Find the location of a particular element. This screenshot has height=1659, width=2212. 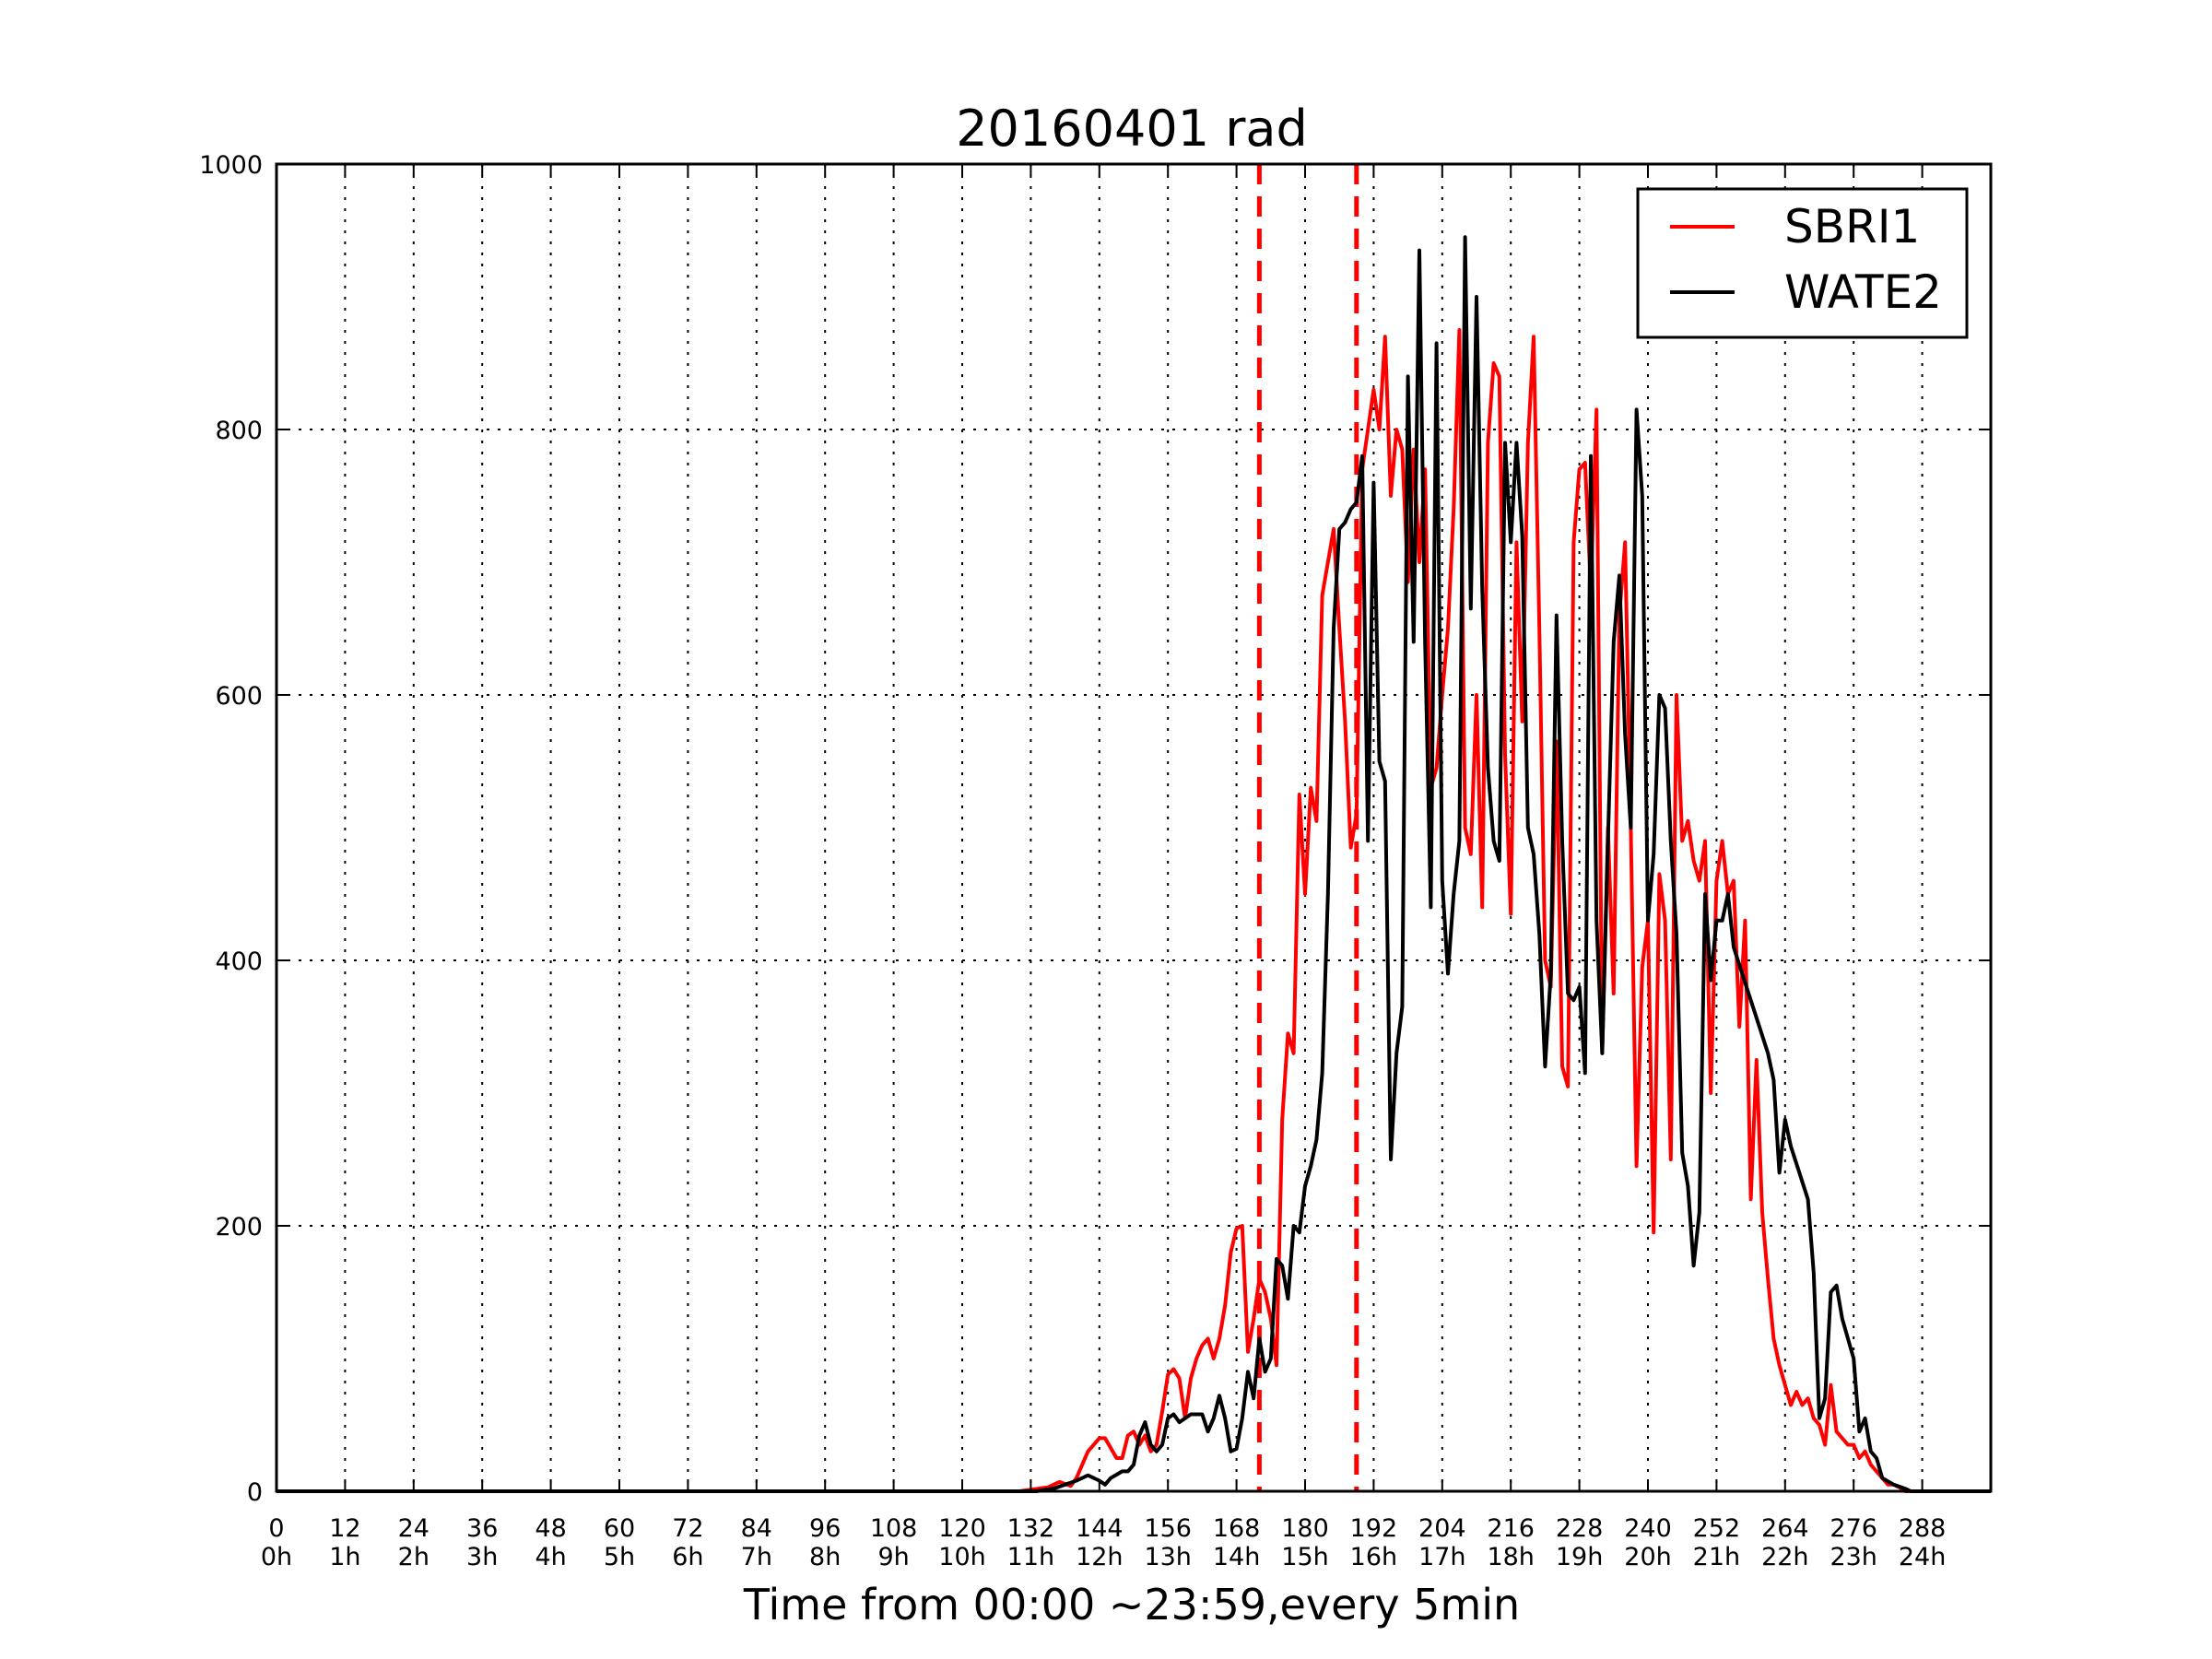

x-tick-label: 36 is located at coordinates (482, 1528).